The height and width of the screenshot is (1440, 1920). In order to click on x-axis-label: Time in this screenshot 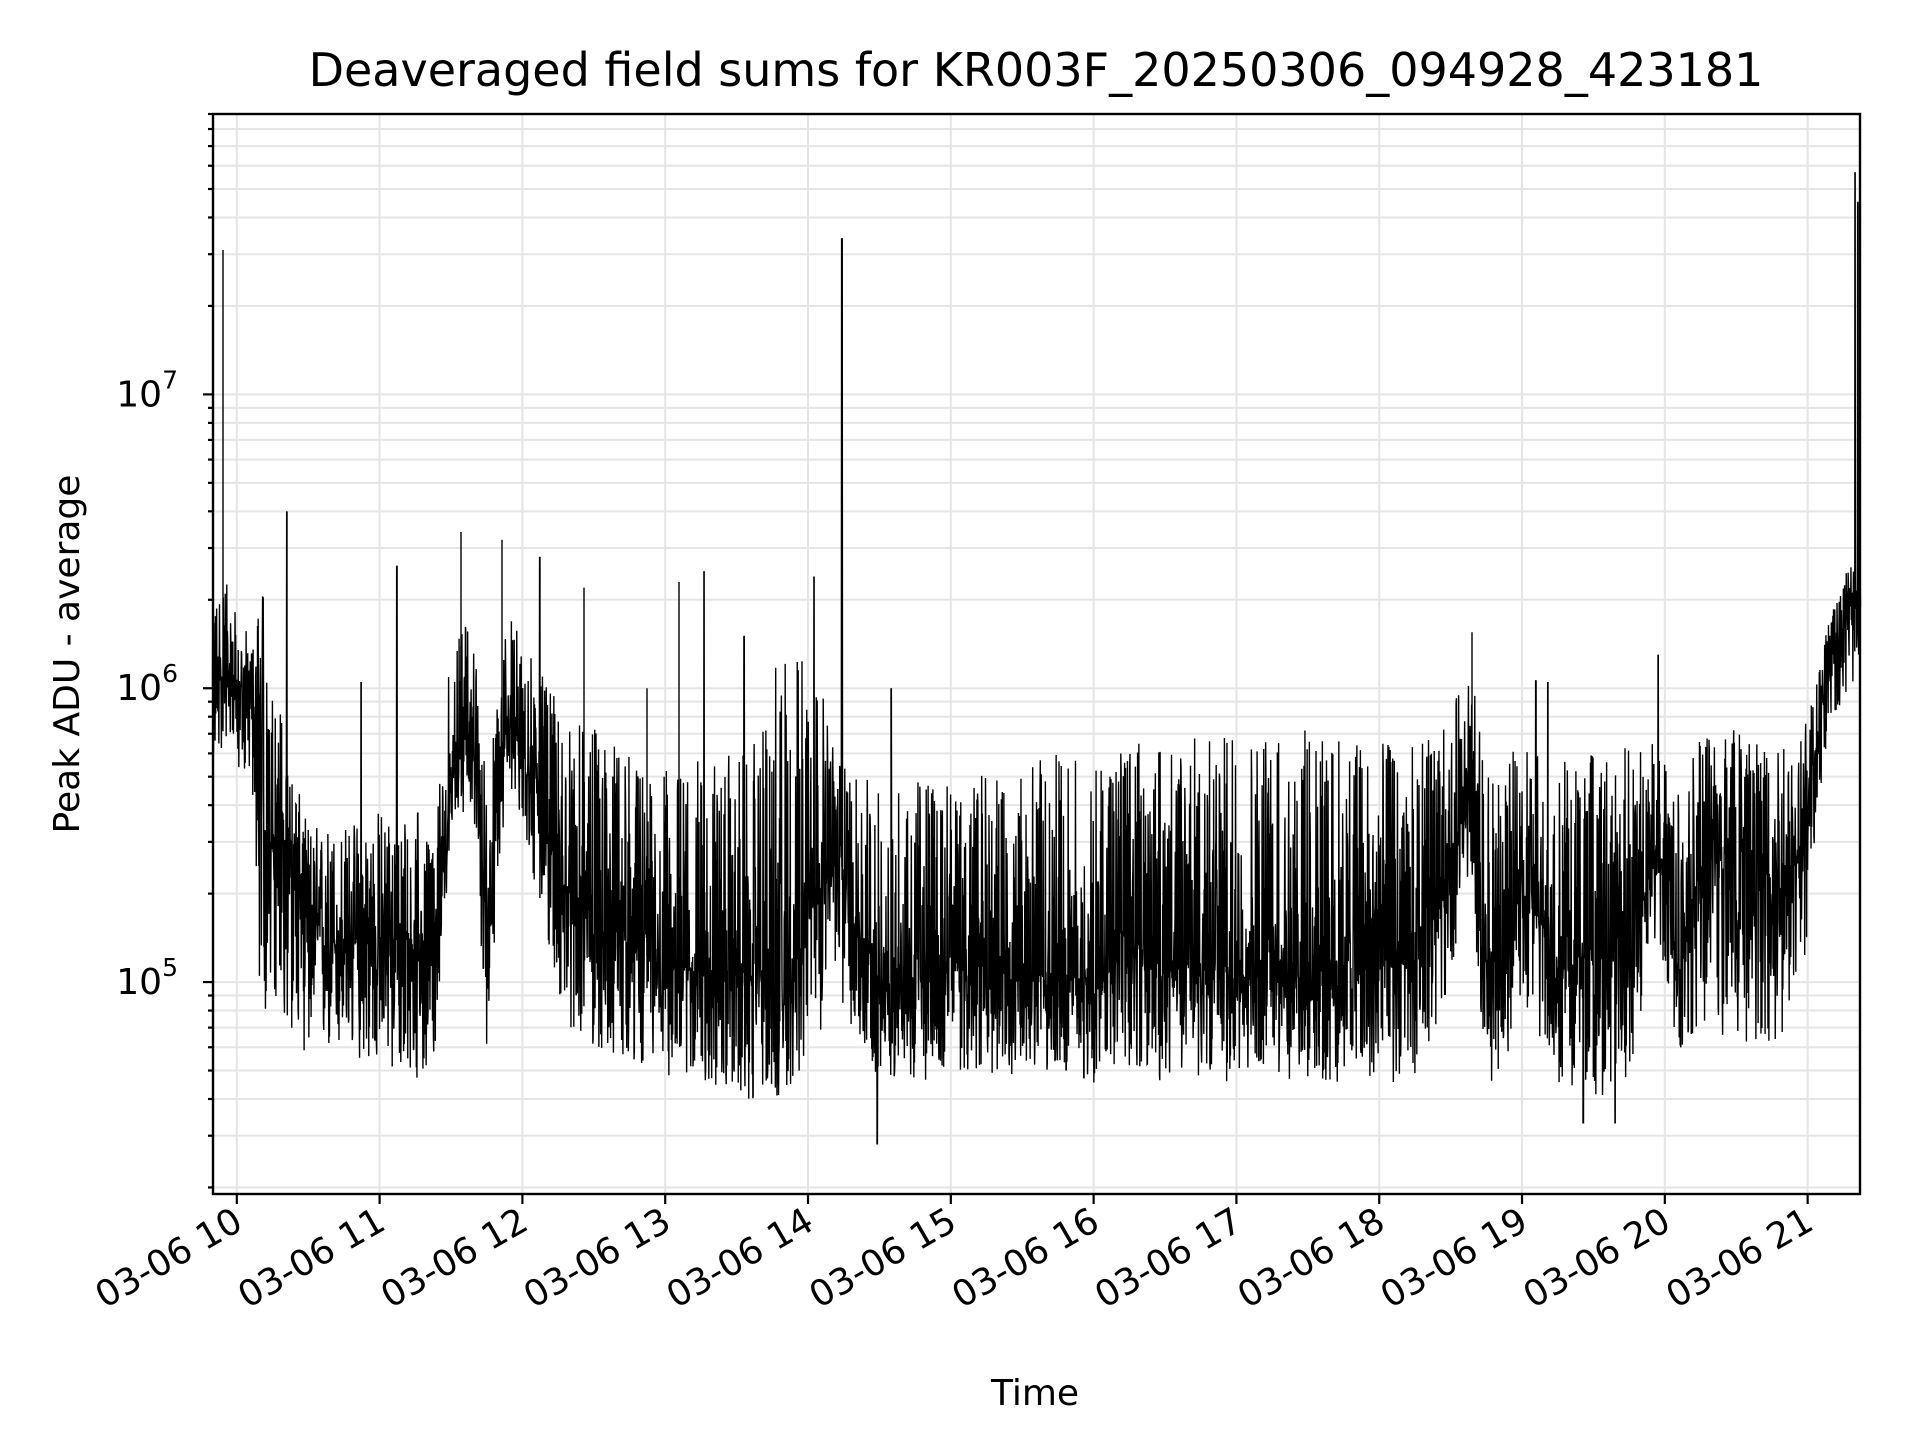, I will do `click(1034, 1393)`.